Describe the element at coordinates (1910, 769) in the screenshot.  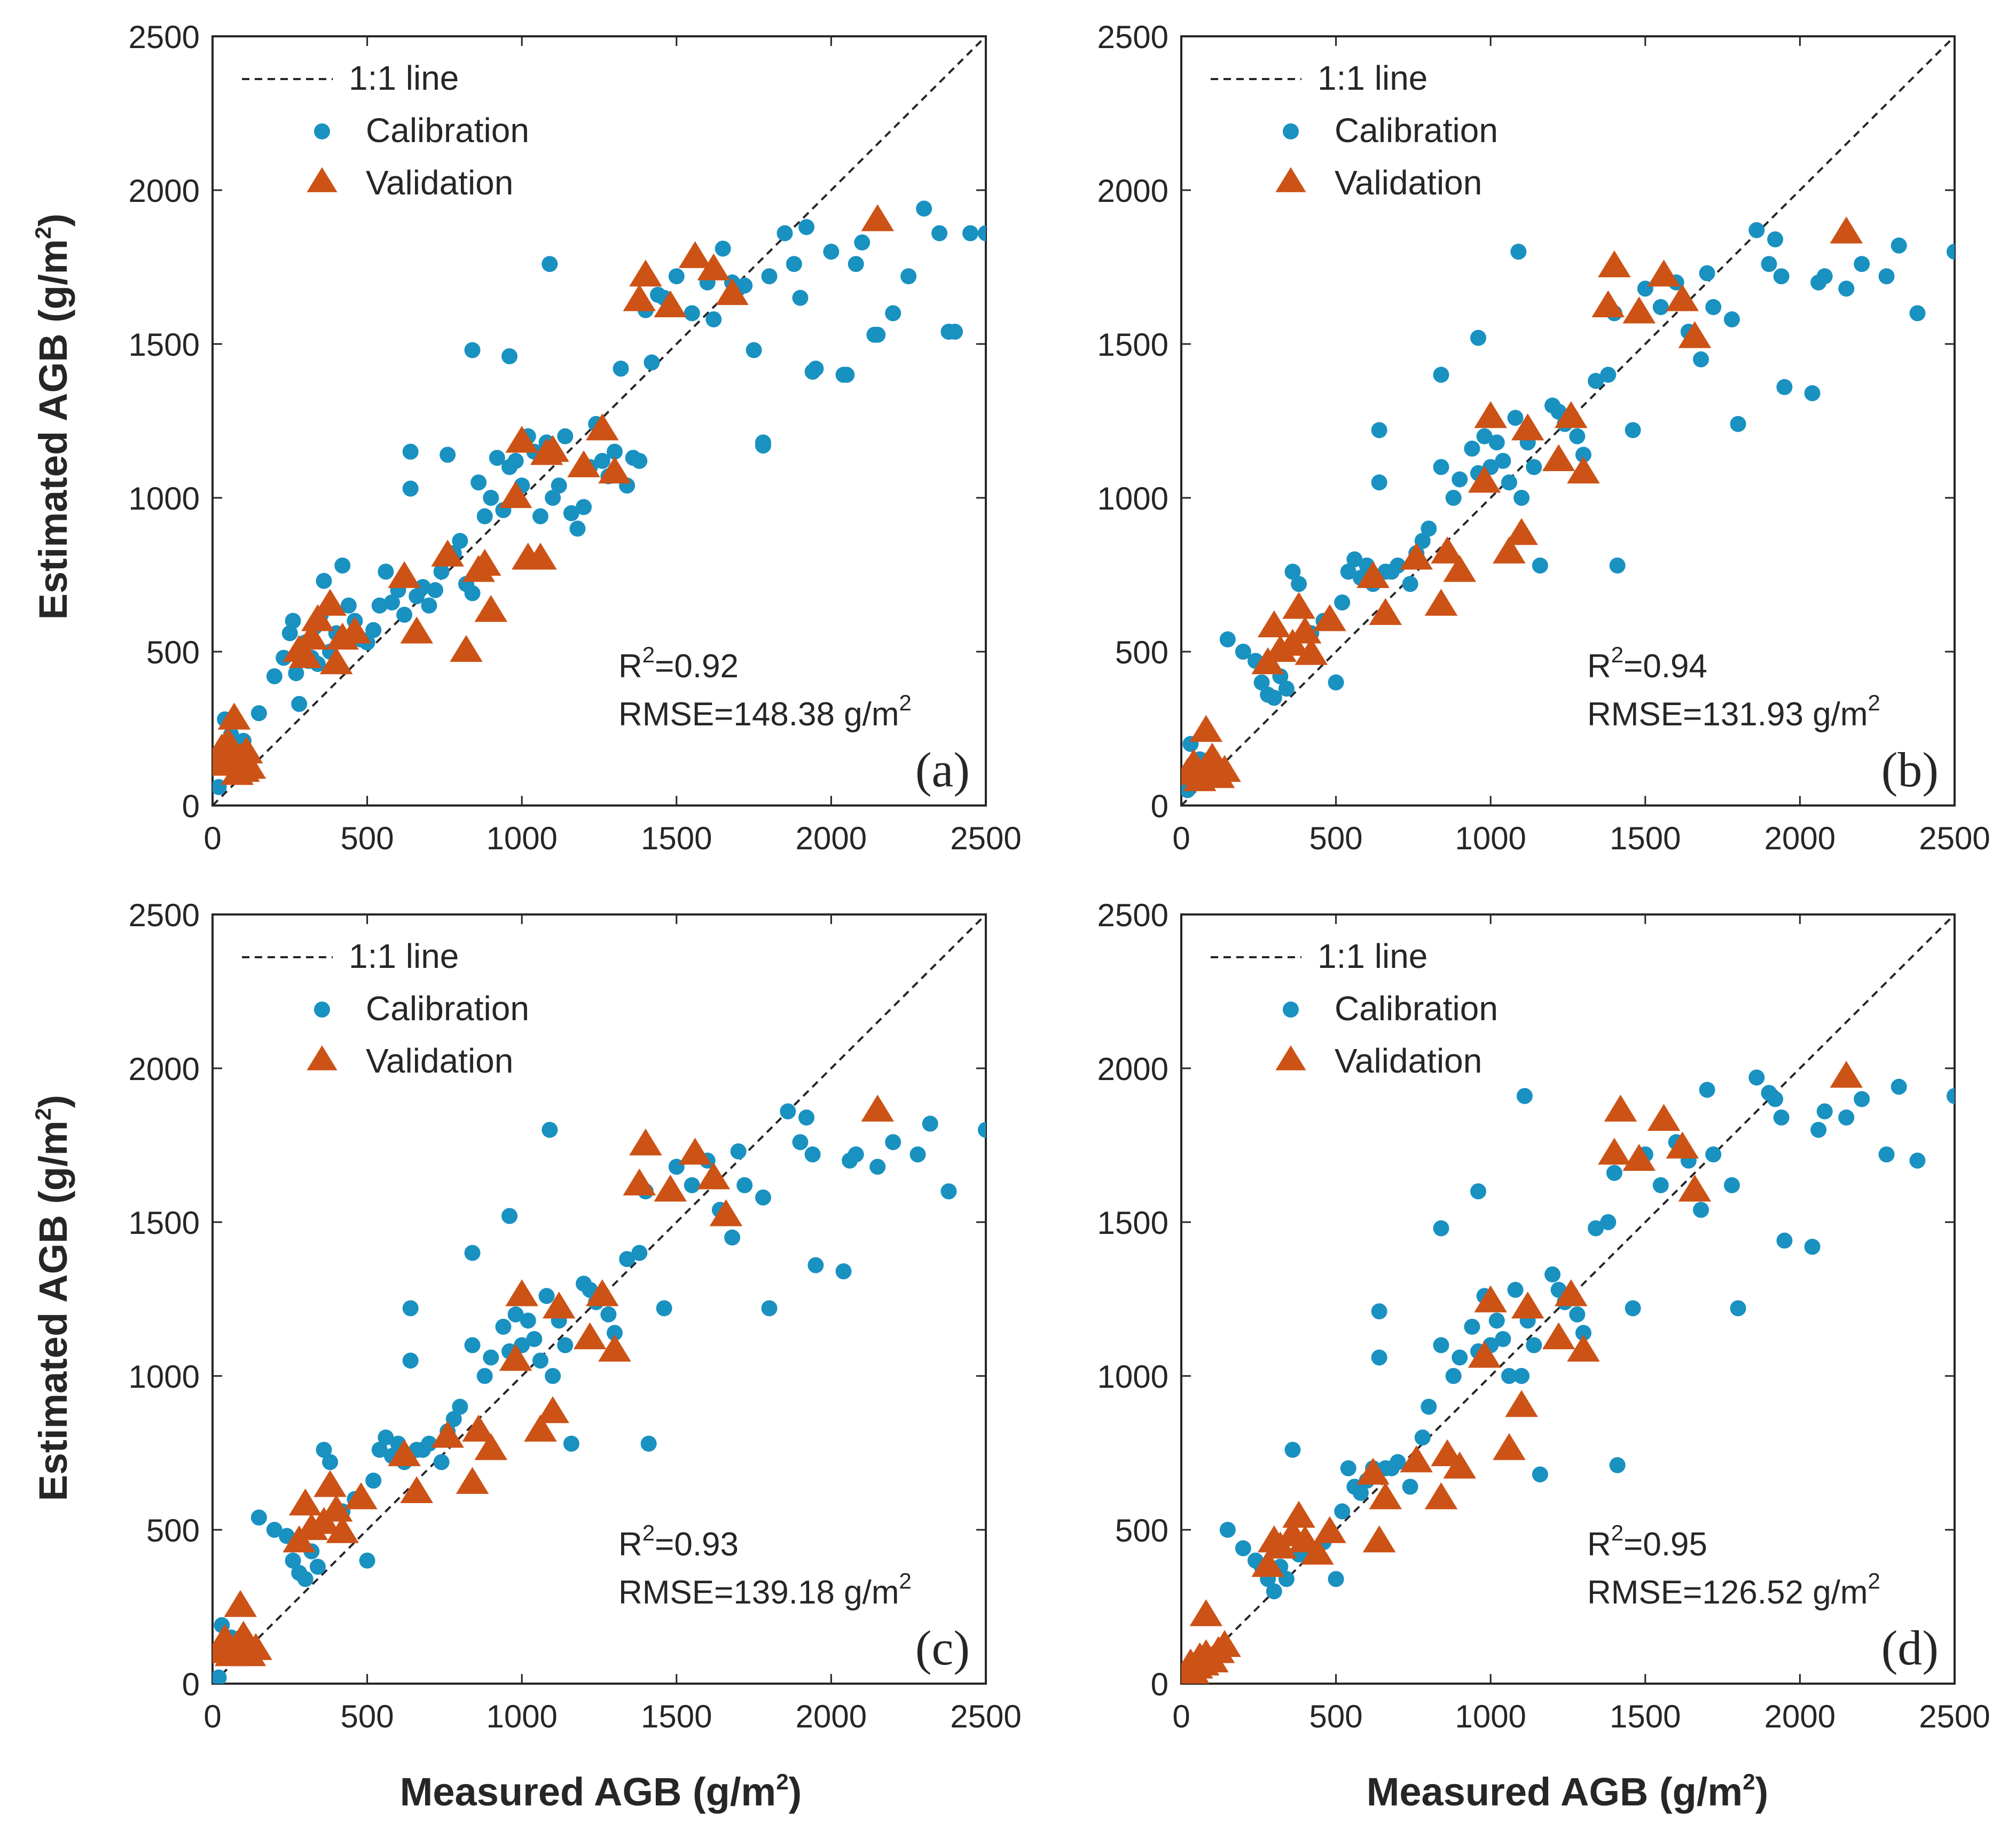
I see `panel-letter: (b)` at that location.